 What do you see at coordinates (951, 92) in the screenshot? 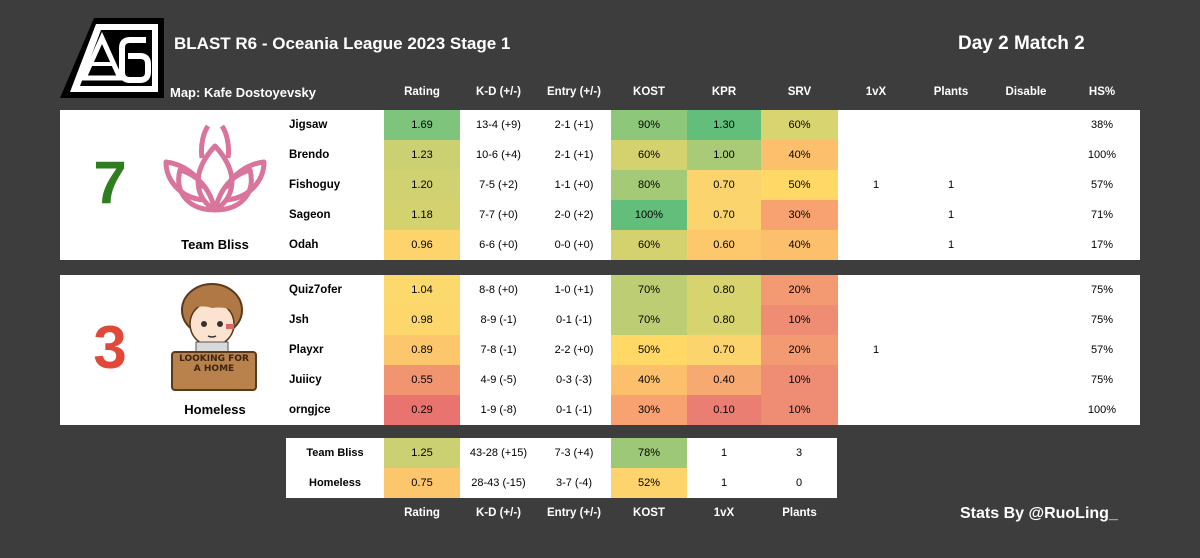
I see `col-plants: Plants` at bounding box center [951, 92].